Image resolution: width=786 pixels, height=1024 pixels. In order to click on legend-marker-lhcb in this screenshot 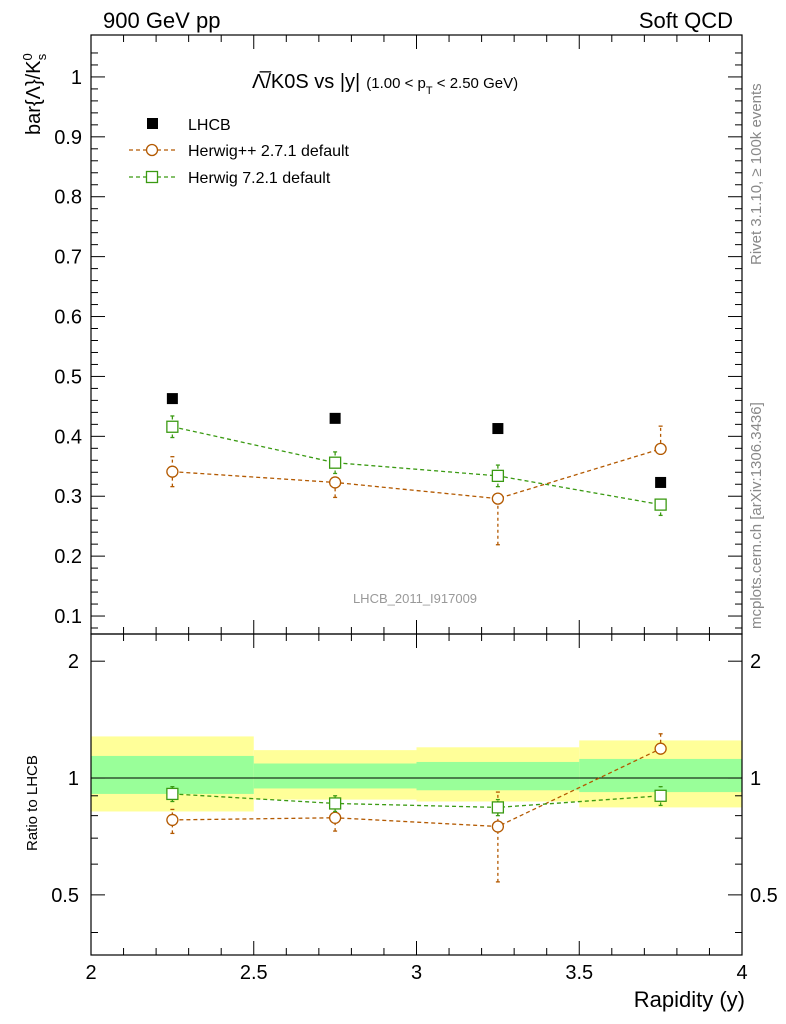, I will do `click(152, 123)`.